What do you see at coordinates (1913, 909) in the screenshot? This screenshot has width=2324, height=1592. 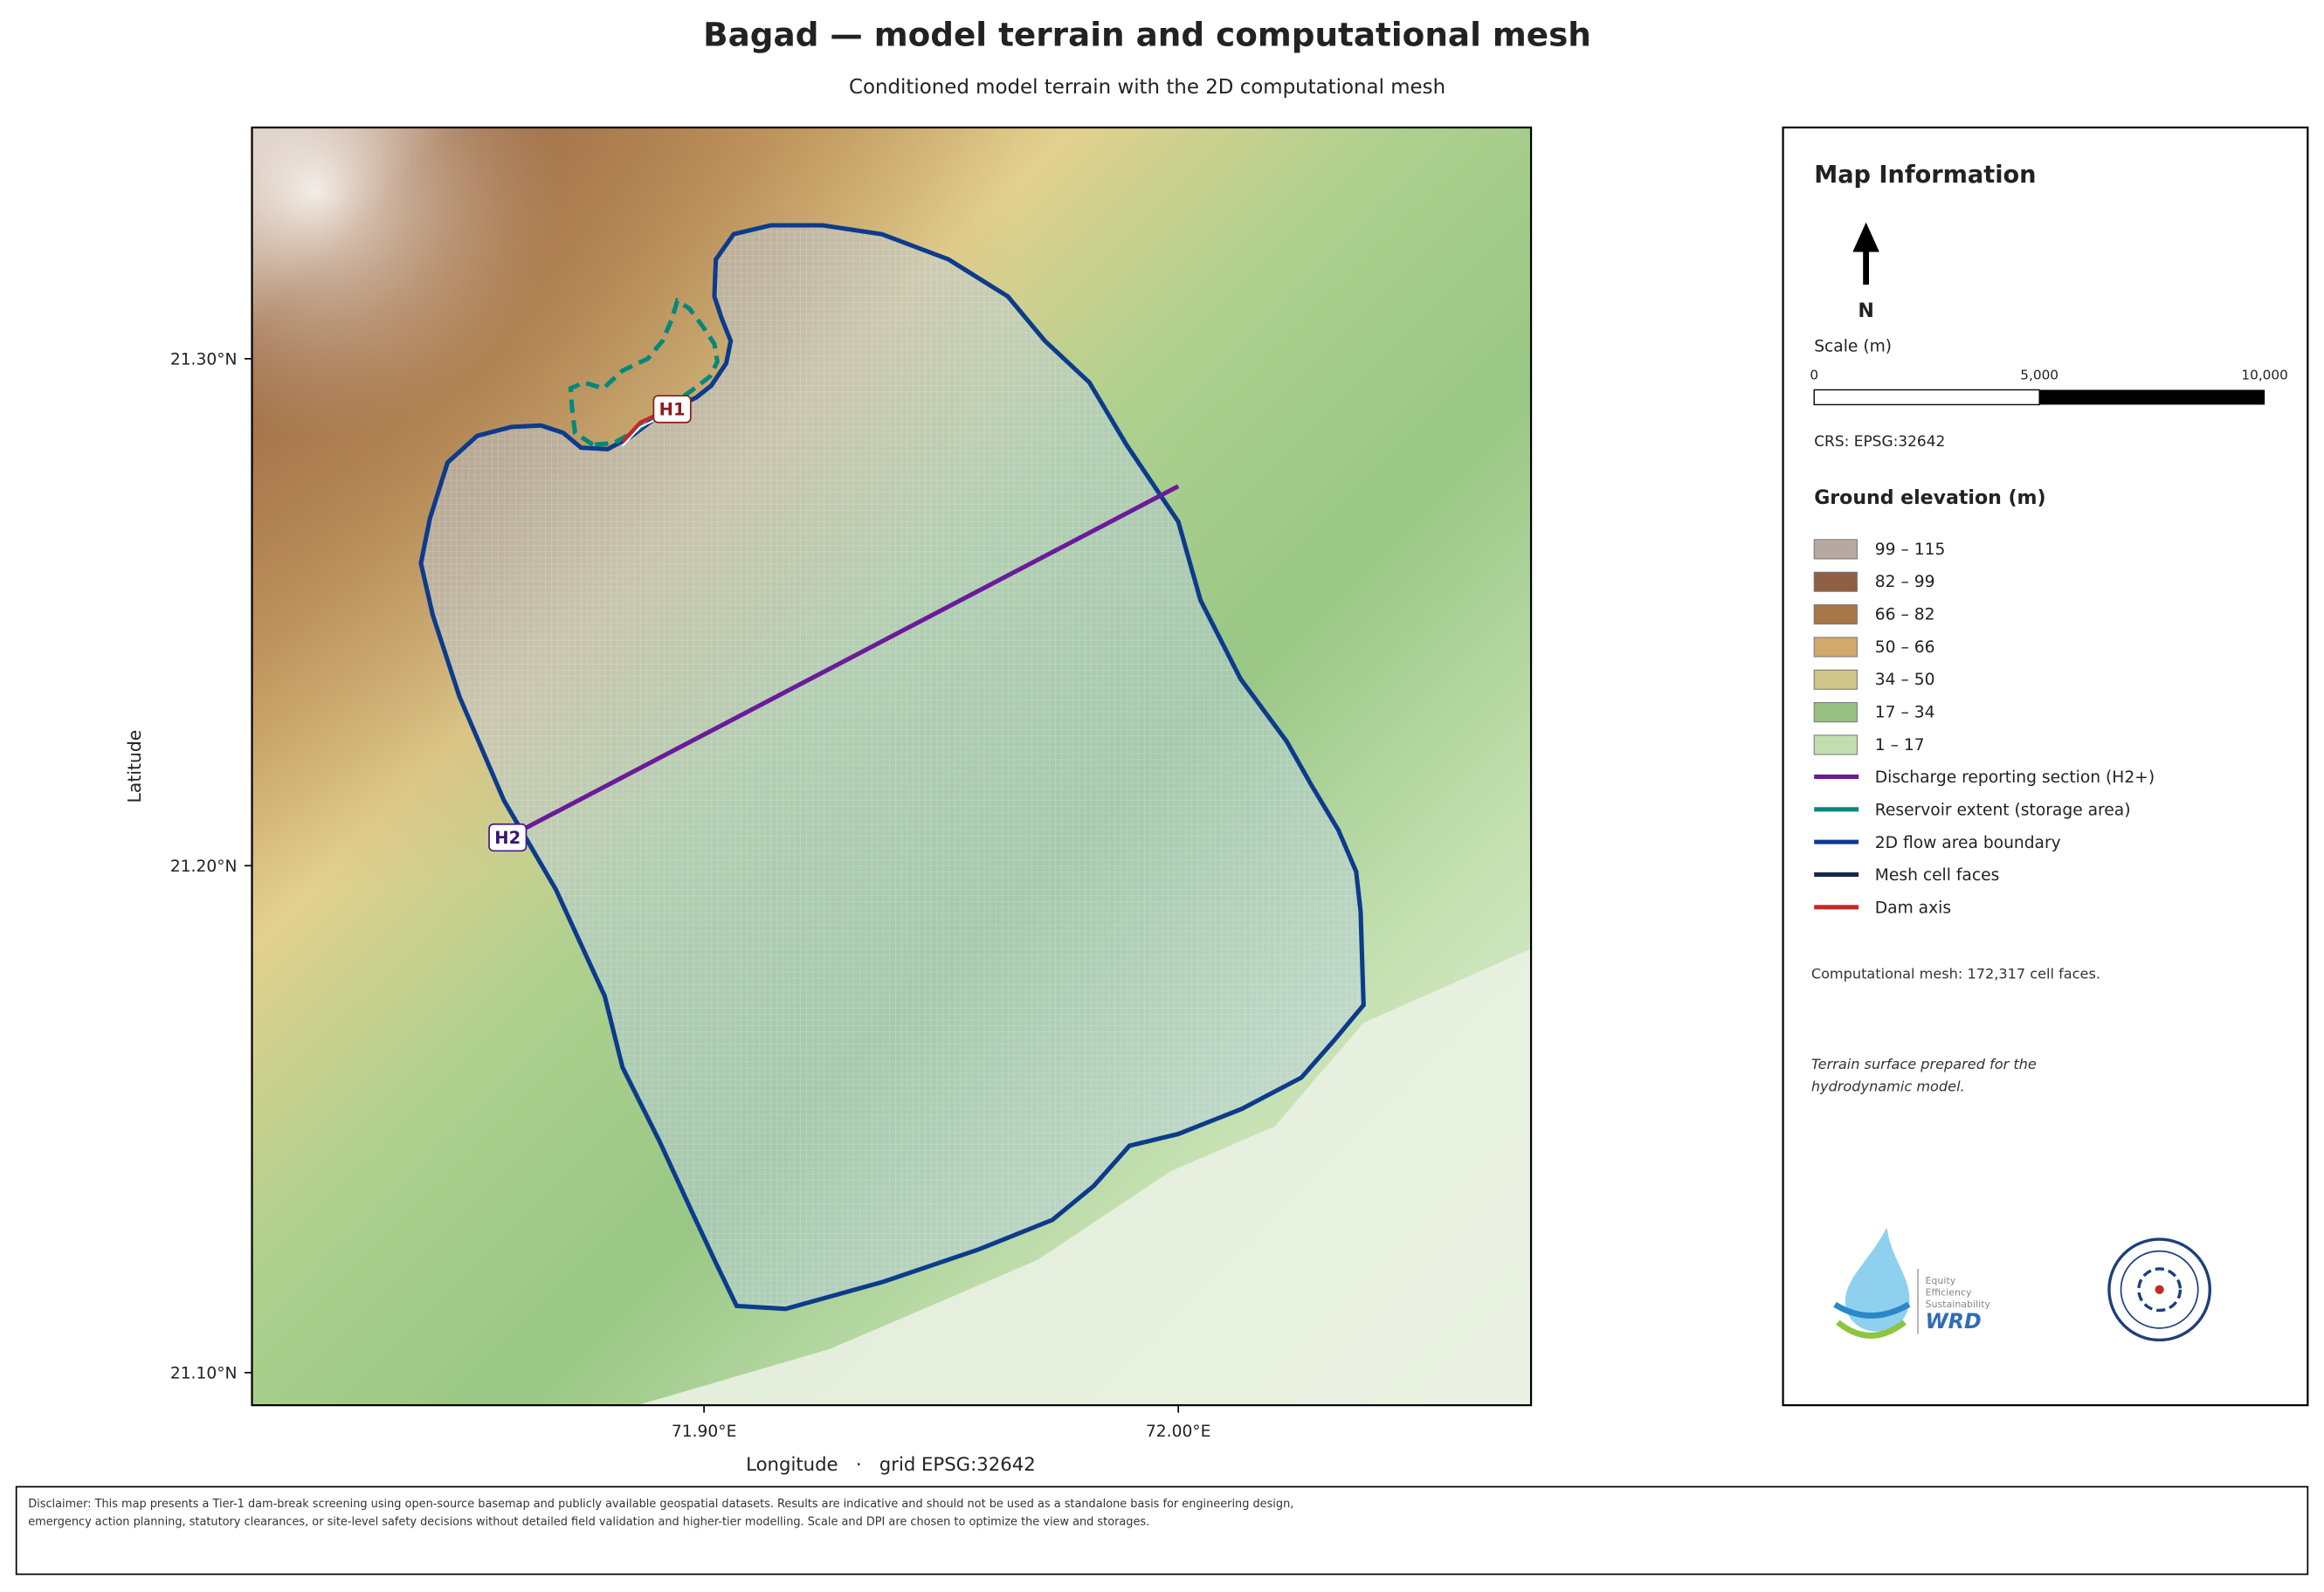 I see `legend-label: Dam axis` at bounding box center [1913, 909].